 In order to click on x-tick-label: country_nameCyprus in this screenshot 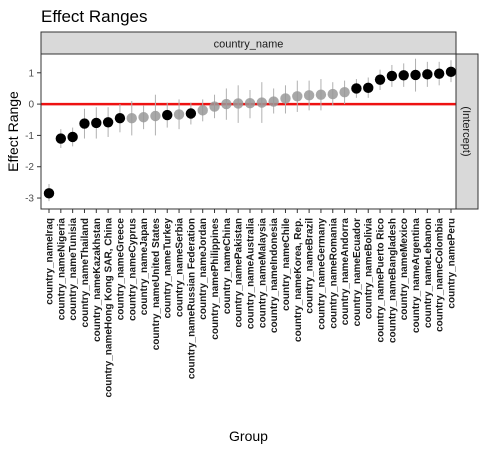, I will do `click(132, 269)`.